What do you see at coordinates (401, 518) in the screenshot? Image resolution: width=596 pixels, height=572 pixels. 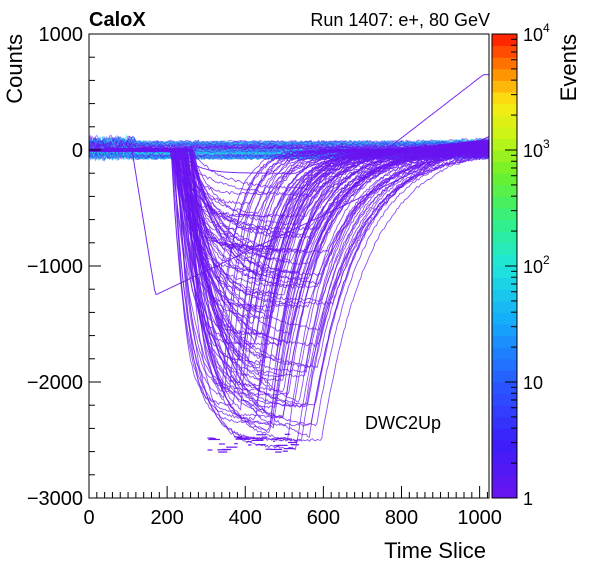 I see `x-tick-label: 800` at bounding box center [401, 518].